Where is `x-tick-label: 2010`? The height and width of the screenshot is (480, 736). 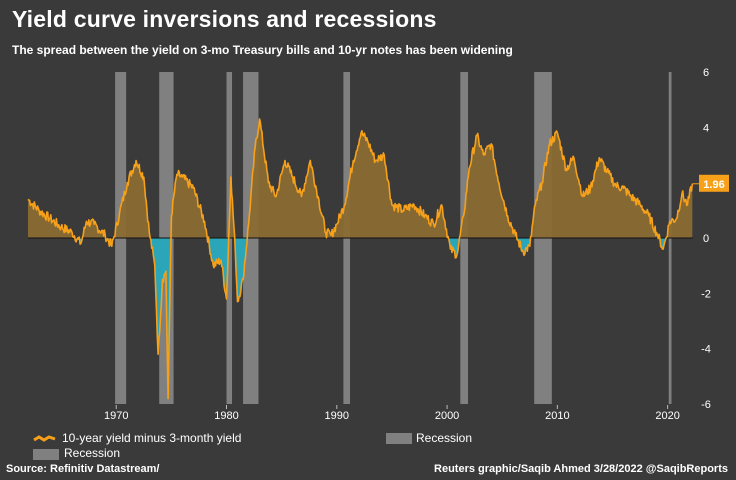
x-tick-label: 2010 is located at coordinates (557, 416).